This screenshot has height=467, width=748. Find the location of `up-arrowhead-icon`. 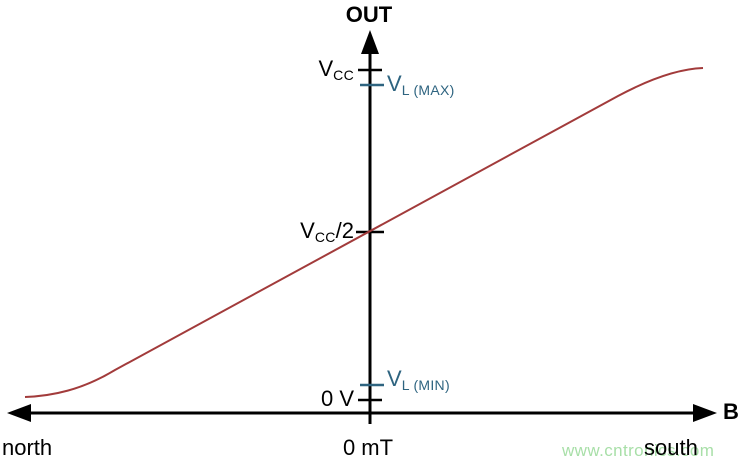

up-arrowhead-icon is located at coordinates (370, 42).